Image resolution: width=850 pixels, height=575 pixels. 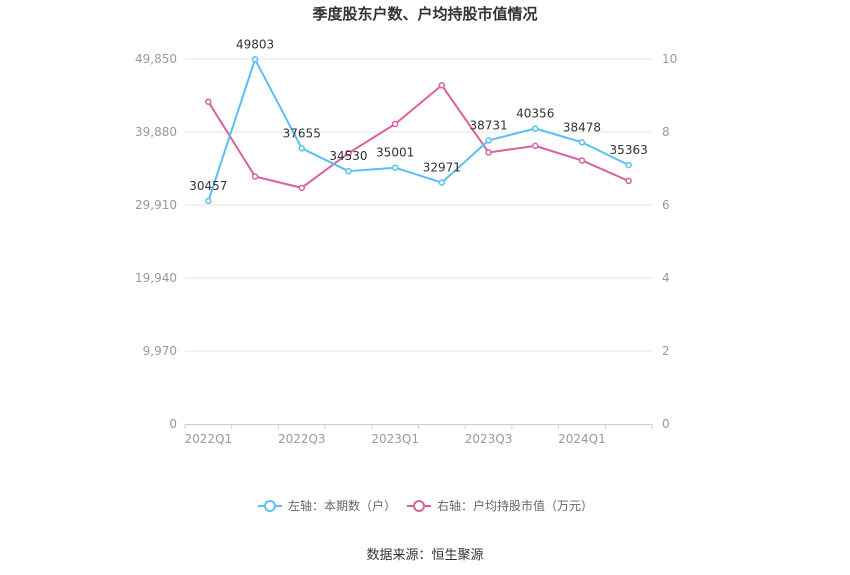 I want to click on right-tick-label: 10, so click(x=669, y=59).